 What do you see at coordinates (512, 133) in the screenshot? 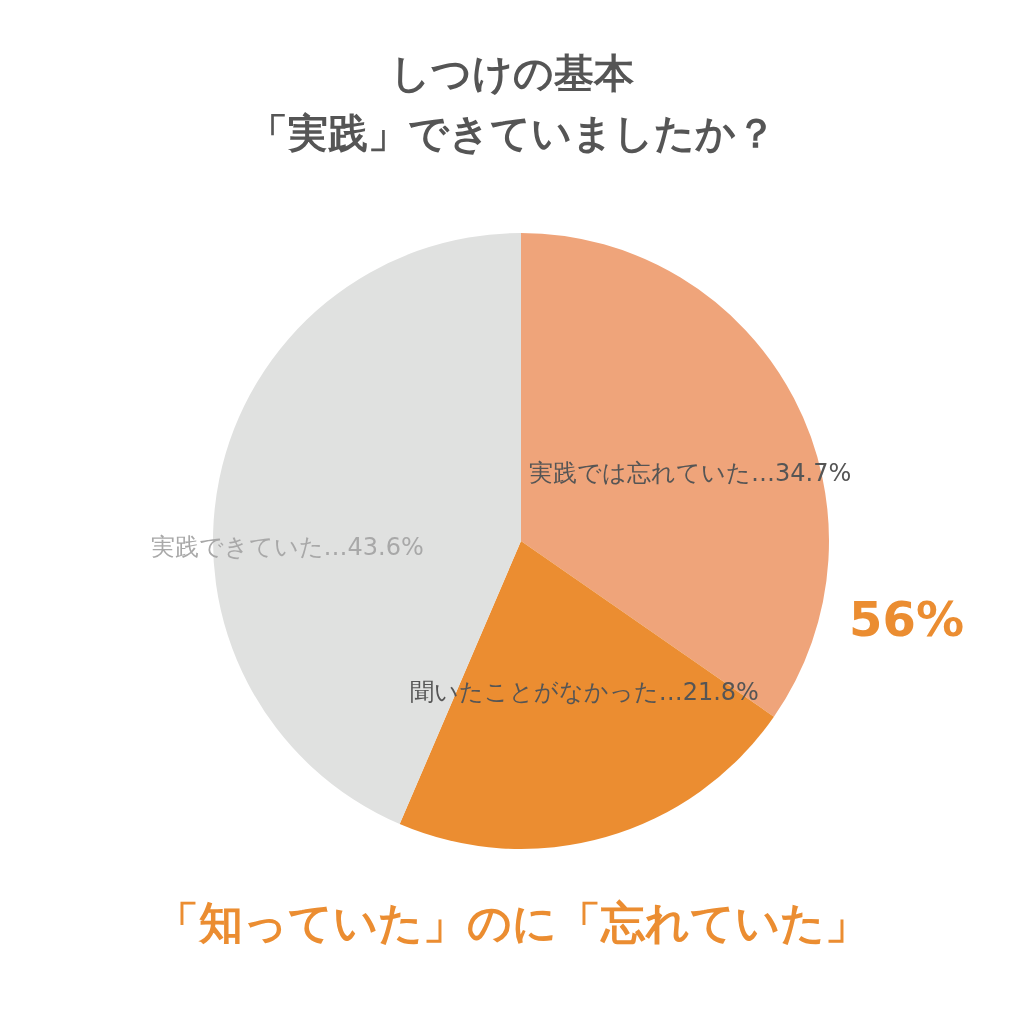
I see `chart-subtitle: 「実践」できていましたか？` at bounding box center [512, 133].